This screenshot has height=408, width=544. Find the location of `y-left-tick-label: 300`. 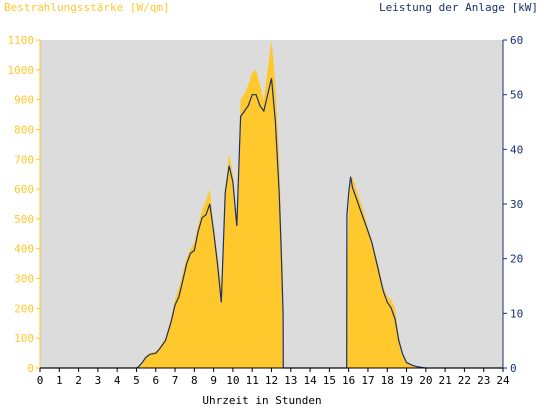

y-left-tick-label: 300 is located at coordinates (24, 279).